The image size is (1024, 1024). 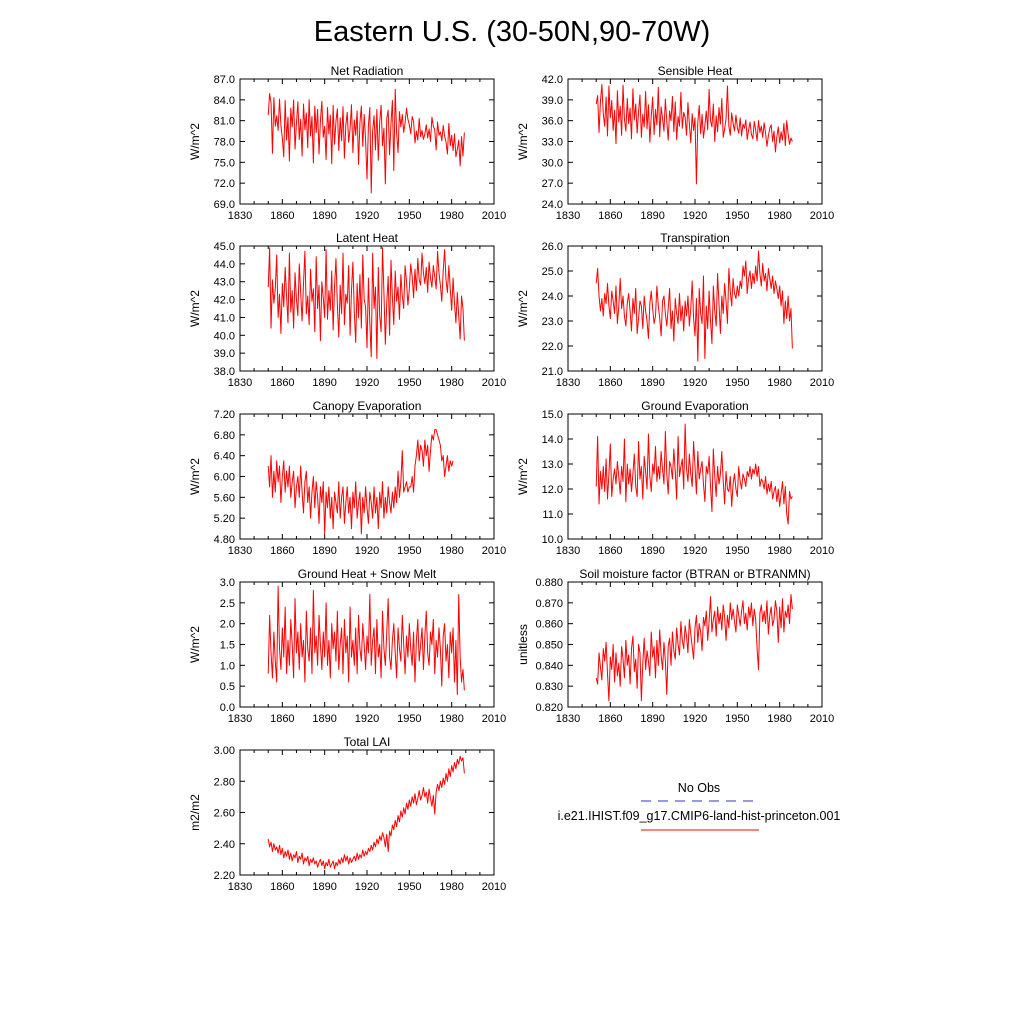 What do you see at coordinates (227, 646) in the screenshot?
I see `y-tick-label: 1.5` at bounding box center [227, 646].